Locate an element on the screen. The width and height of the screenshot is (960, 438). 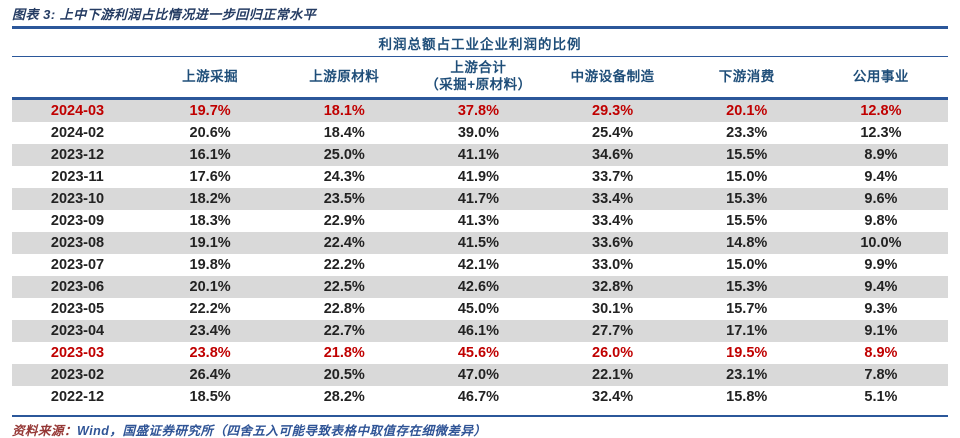
table-cell: 7.8% is located at coordinates (881, 375).